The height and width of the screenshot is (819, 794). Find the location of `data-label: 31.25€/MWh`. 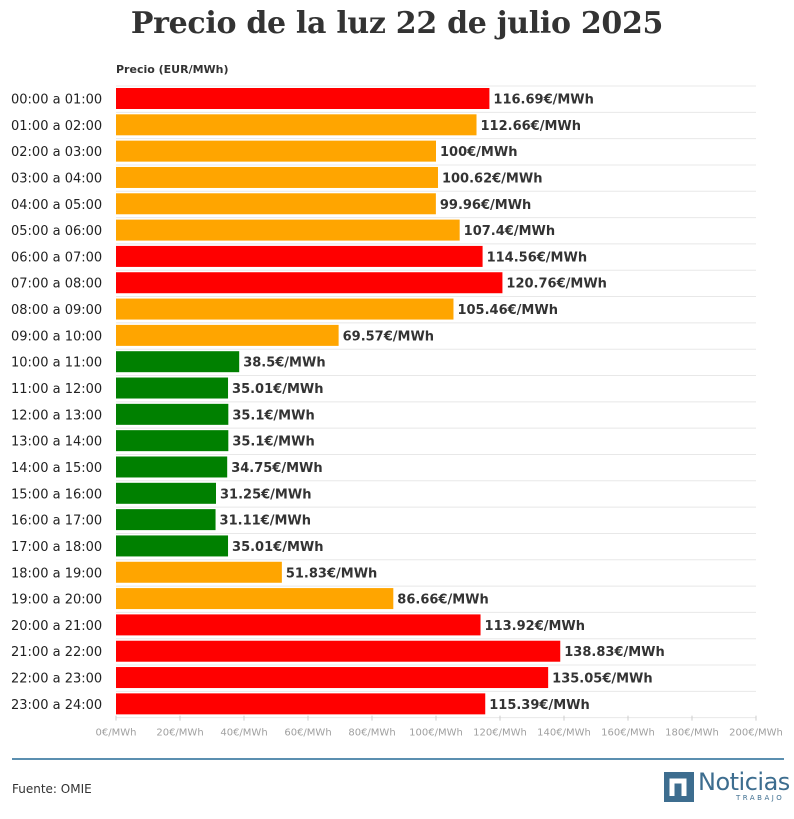

data-label: 31.25€/MWh is located at coordinates (265, 494).